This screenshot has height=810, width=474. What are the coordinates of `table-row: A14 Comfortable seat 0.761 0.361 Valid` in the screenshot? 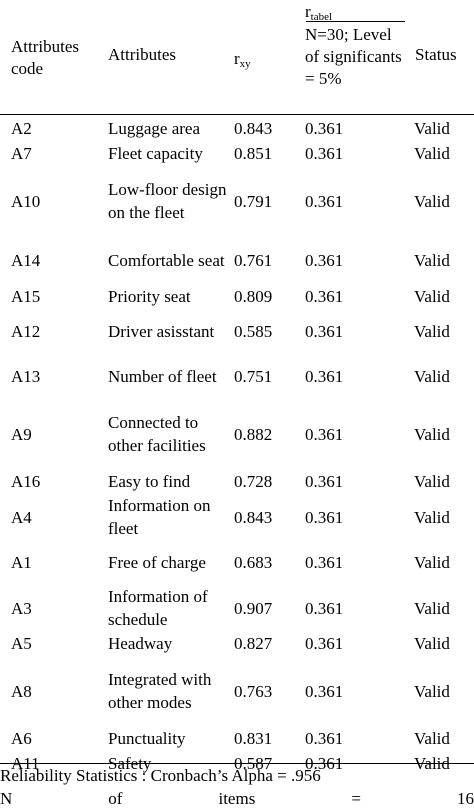 It's located at (237, 260).